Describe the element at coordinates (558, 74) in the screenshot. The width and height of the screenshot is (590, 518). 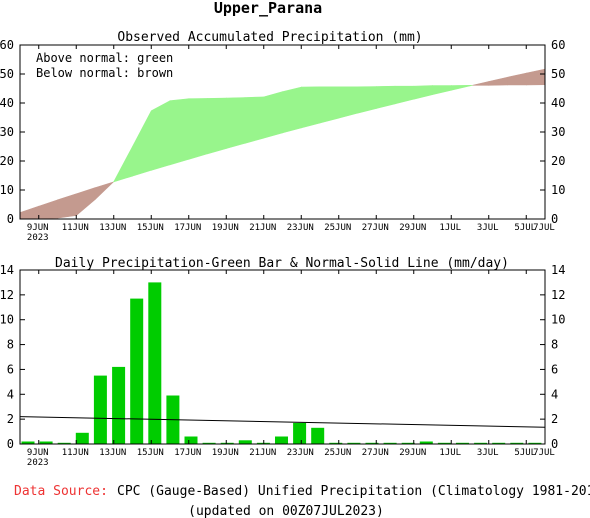
I see `top-ytick-right-label: 50` at that location.